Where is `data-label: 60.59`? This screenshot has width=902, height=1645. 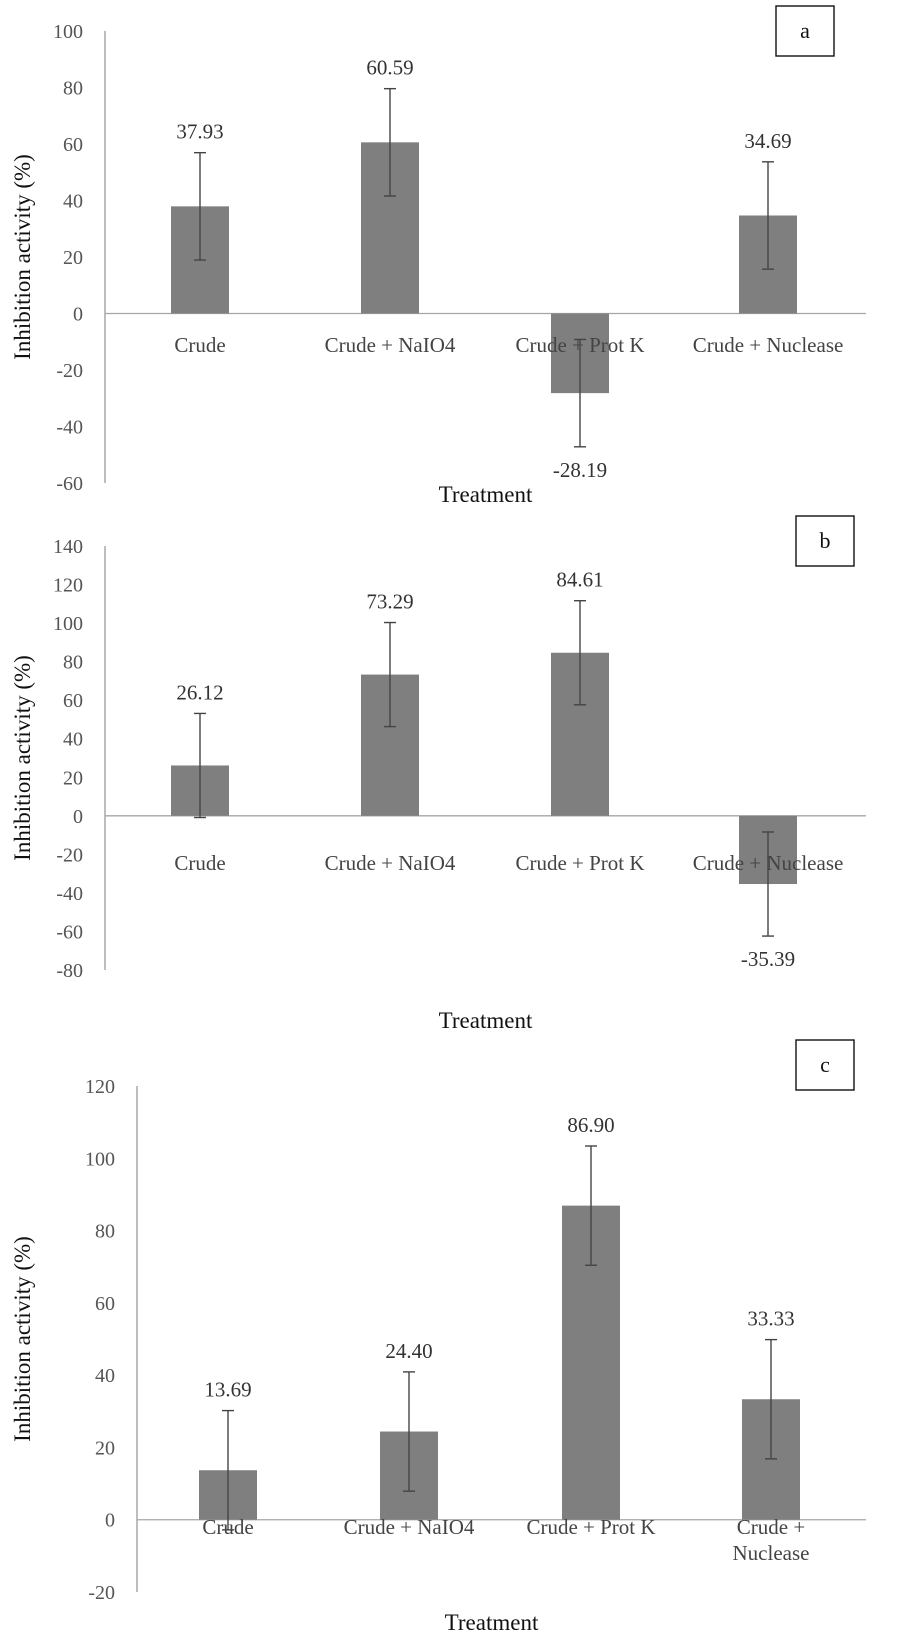 data-label: 60.59 is located at coordinates (389, 68).